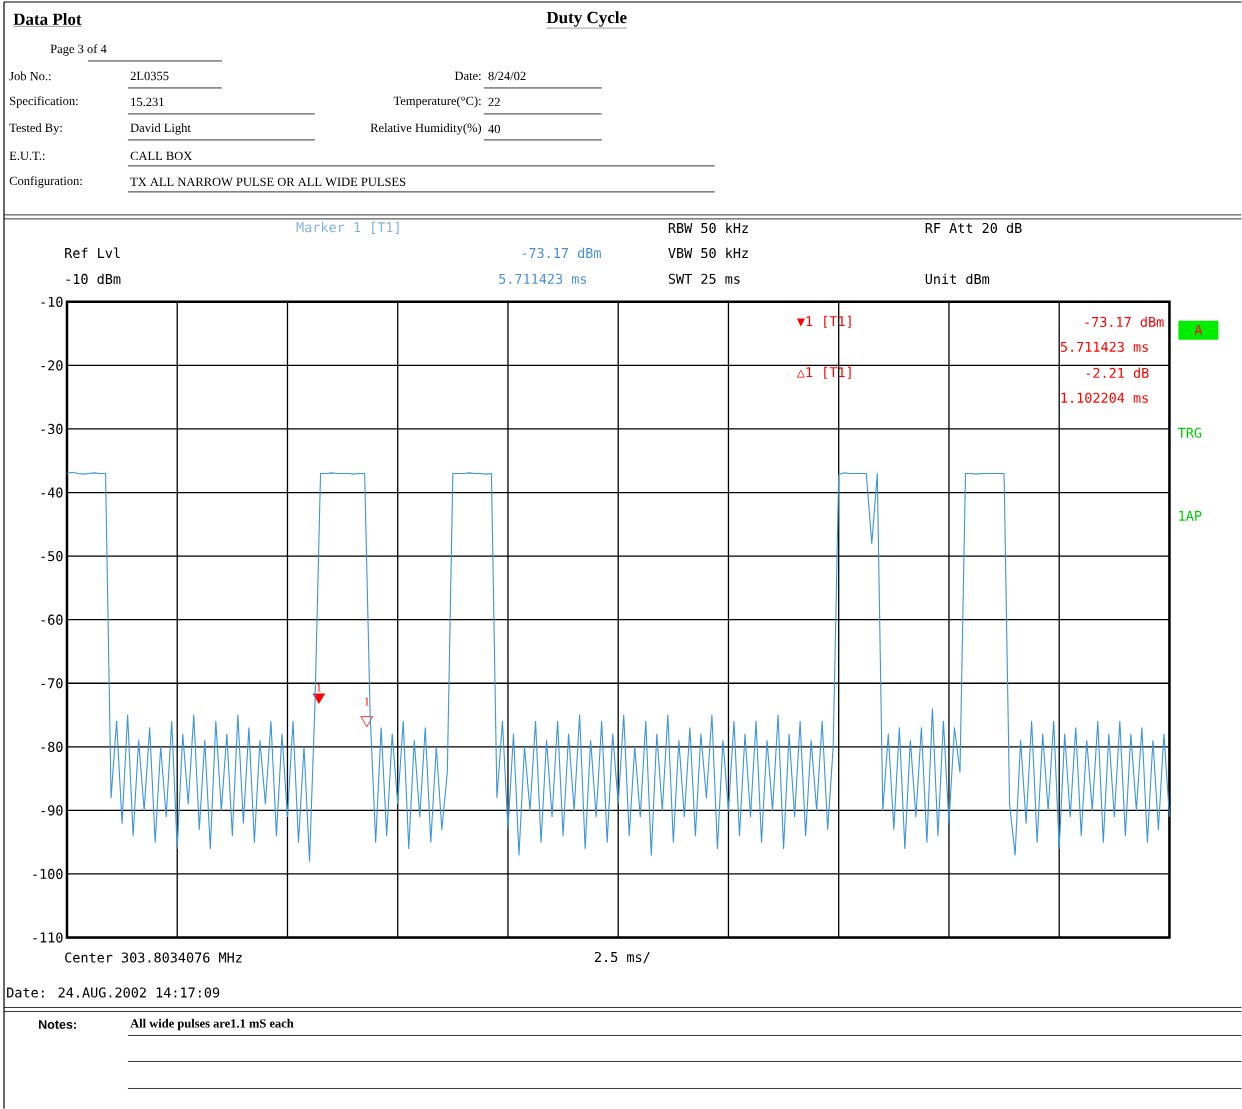 This screenshot has width=1242, height=1109. What do you see at coordinates (45, 182) in the screenshot?
I see `text: Configuration:` at bounding box center [45, 182].